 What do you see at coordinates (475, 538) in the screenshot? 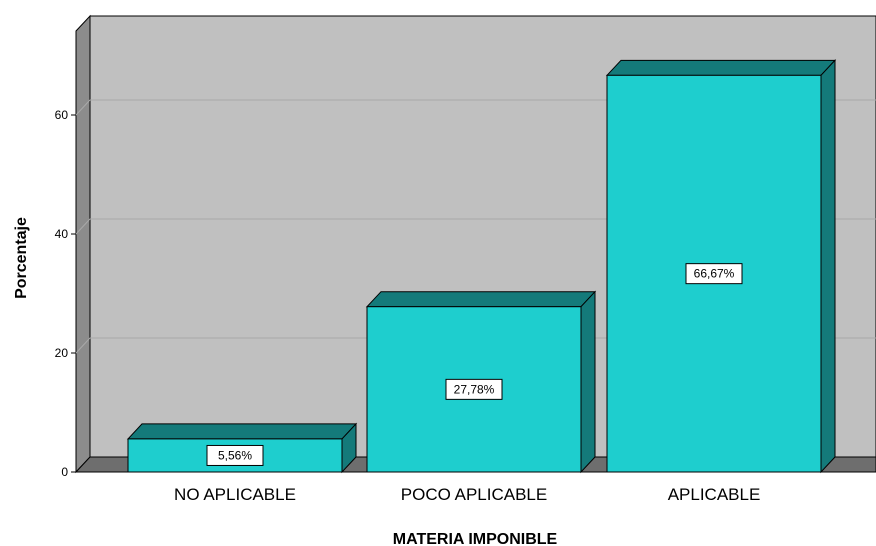
I see `x-axis-title: MATERIA IMPONIBLE` at bounding box center [475, 538].